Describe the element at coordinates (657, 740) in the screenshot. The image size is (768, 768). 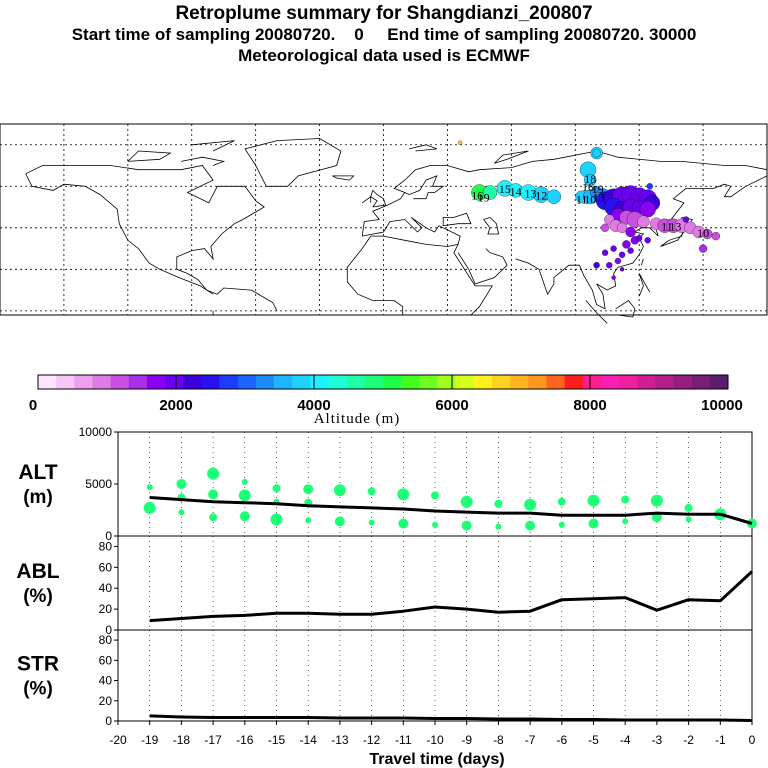
I see `x-tick-label: -3` at that location.